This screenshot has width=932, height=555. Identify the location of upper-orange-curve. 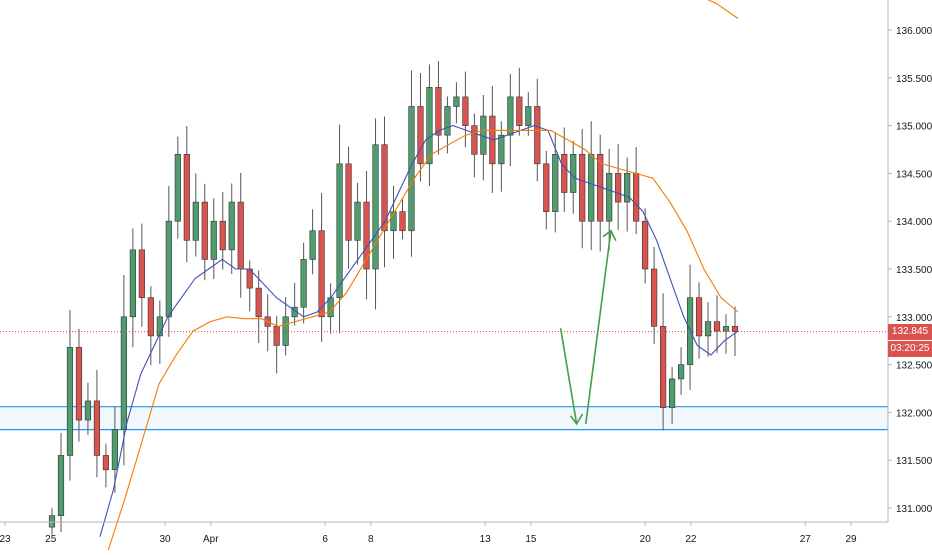
(723, 9).